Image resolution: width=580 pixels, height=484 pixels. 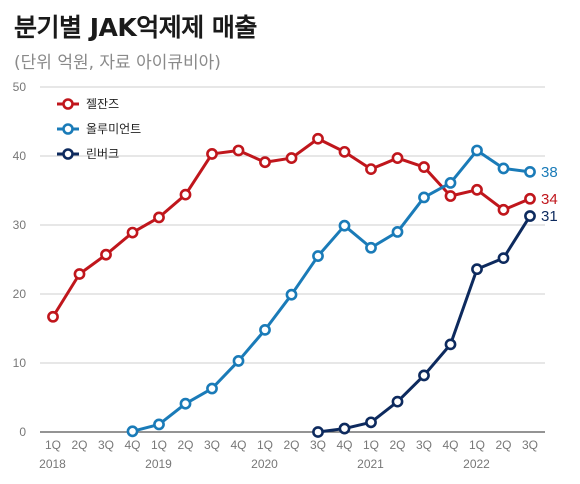 I want to click on y-tick-label: 30, so click(x=20, y=225).